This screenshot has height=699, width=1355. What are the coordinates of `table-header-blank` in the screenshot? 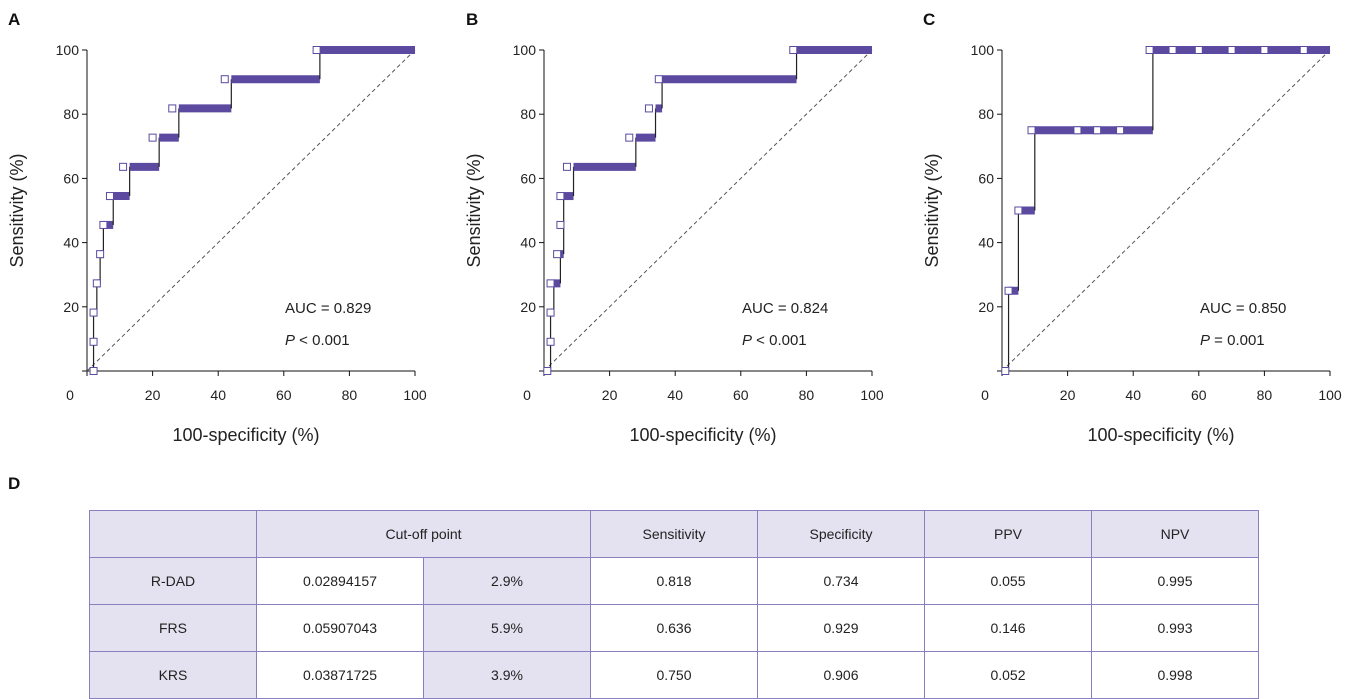 It's located at (173, 534).